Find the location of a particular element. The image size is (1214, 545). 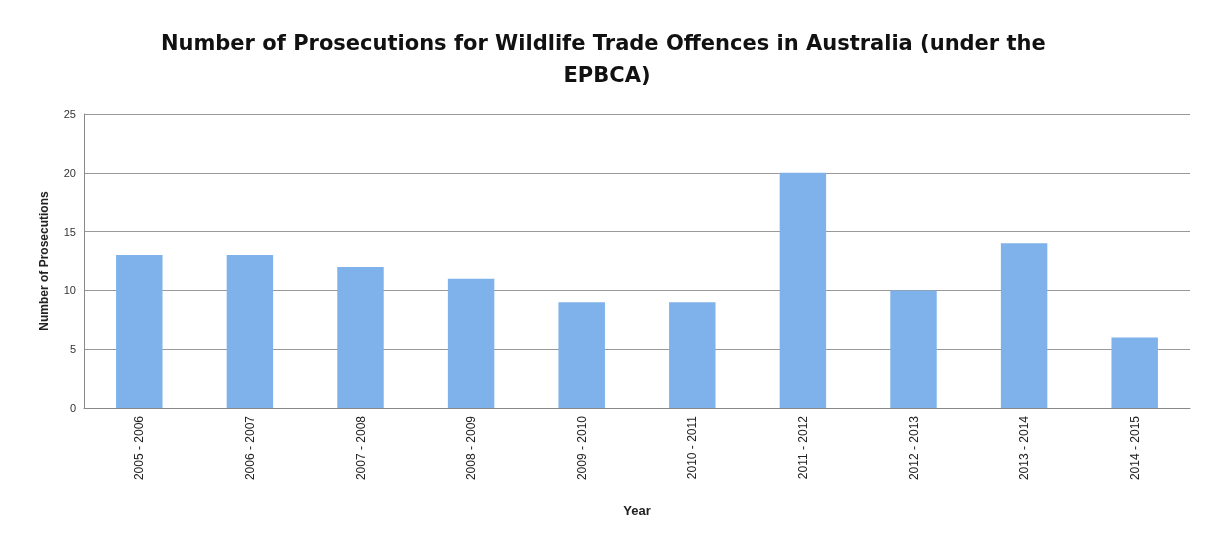

y-tick-label: 15 is located at coordinates (69, 231).